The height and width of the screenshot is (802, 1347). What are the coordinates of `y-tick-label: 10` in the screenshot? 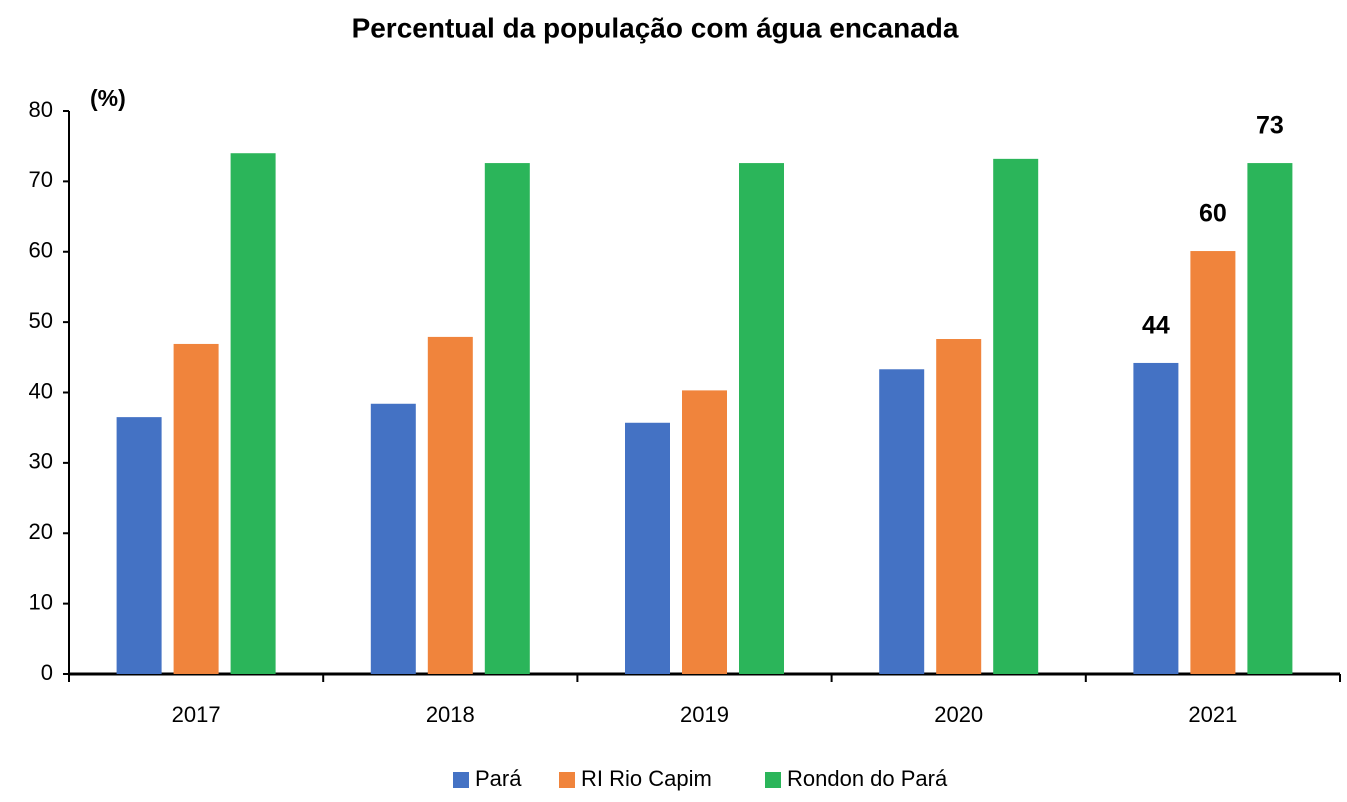 It's located at (41, 601).